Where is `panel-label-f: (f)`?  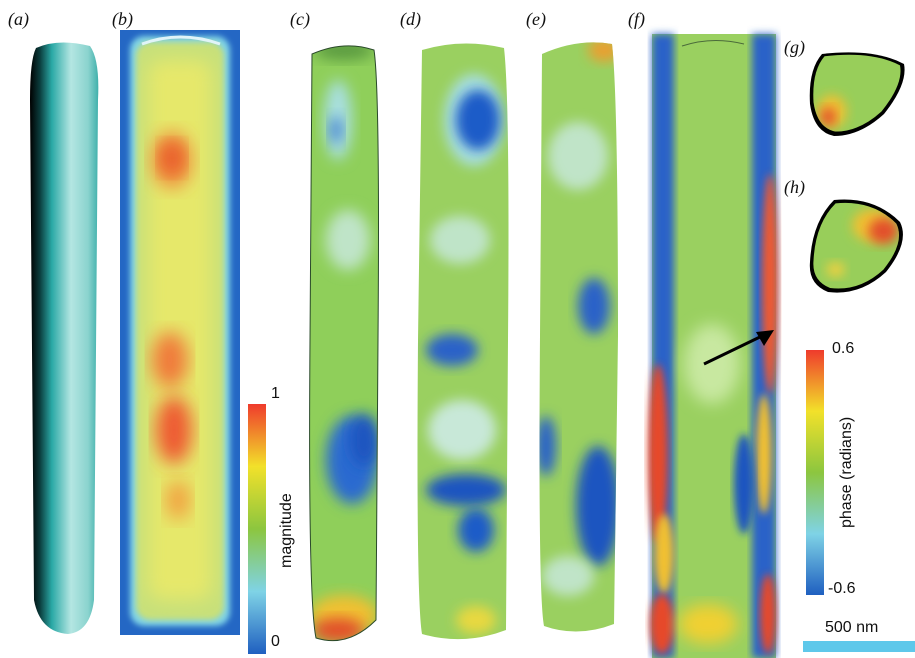
panel-label-f: (f) is located at coordinates (636, 19).